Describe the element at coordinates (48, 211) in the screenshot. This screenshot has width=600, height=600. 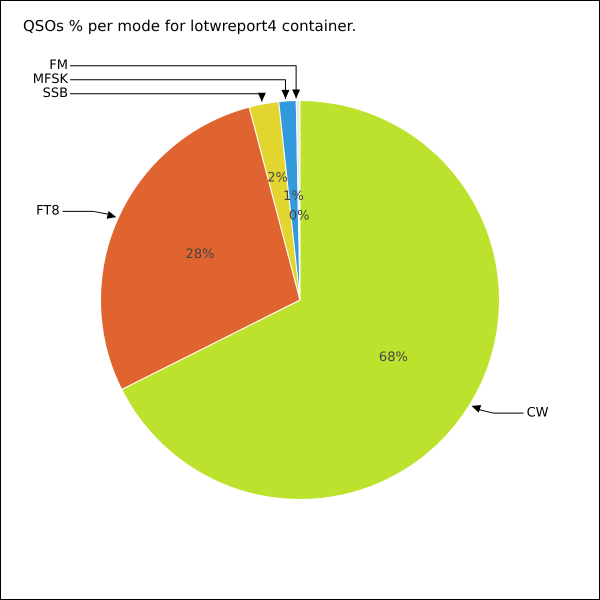
I see `slice-label: FT8` at that location.